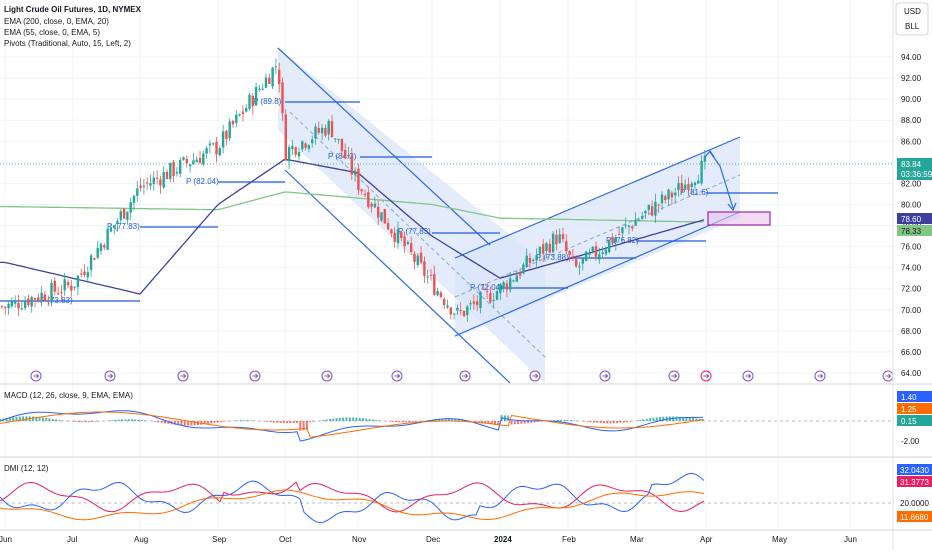  Describe the element at coordinates (67, 43) in the screenshot. I see `indicator-label: Pivots (Traditional, Auto, 15, Left, 2)` at that location.